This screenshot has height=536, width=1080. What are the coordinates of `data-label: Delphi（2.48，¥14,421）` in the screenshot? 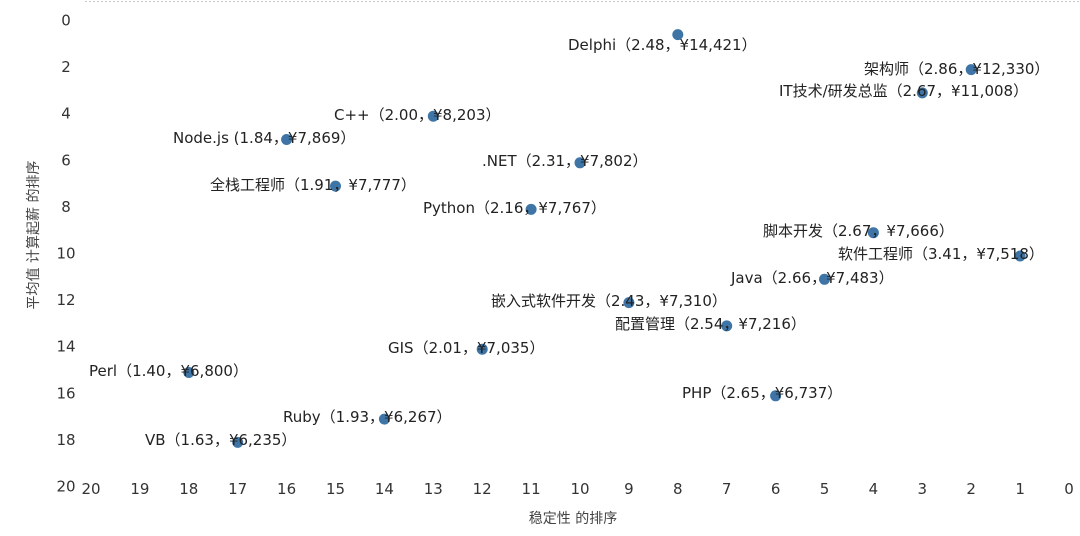 It's located at (662, 45).